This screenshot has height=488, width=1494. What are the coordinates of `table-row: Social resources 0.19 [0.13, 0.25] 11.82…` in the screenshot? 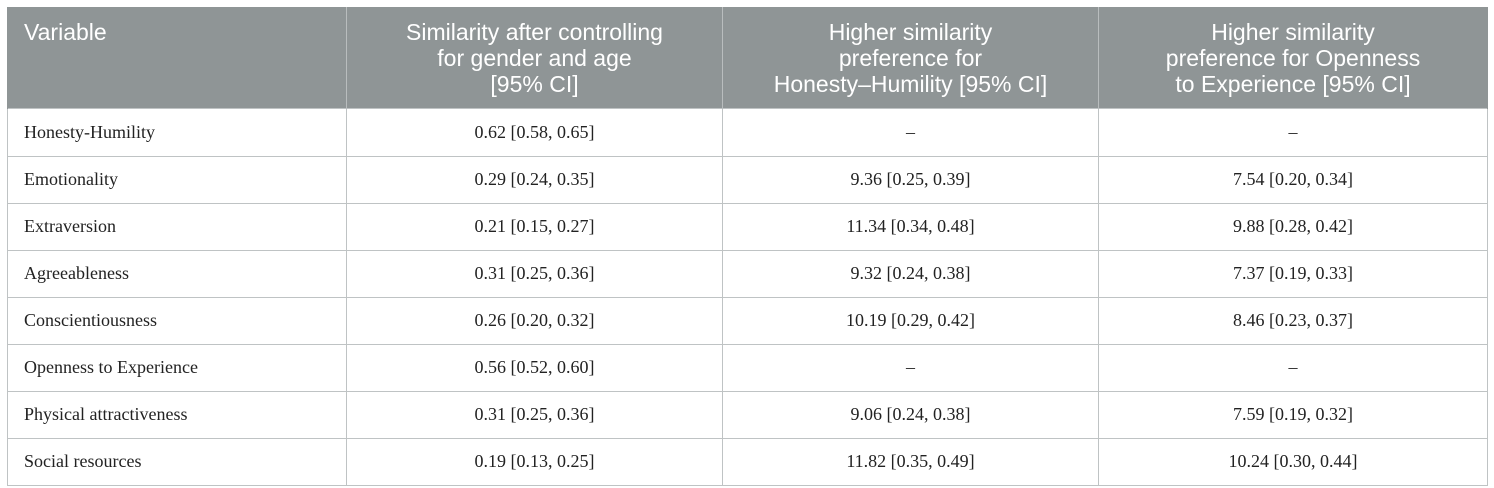 It's located at (747, 461).